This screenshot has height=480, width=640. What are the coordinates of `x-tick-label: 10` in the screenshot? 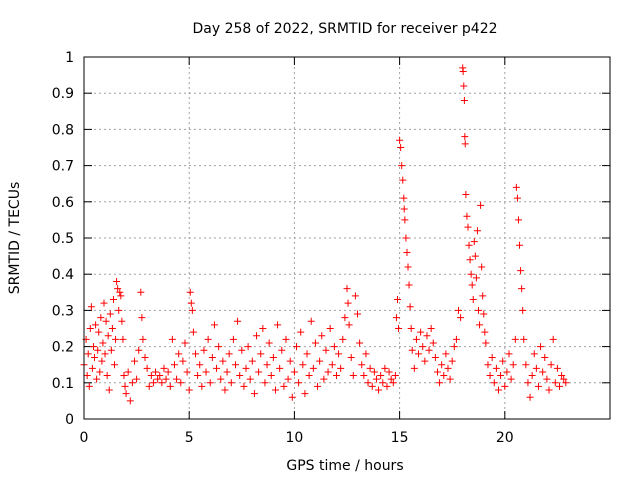 It's located at (294, 438).